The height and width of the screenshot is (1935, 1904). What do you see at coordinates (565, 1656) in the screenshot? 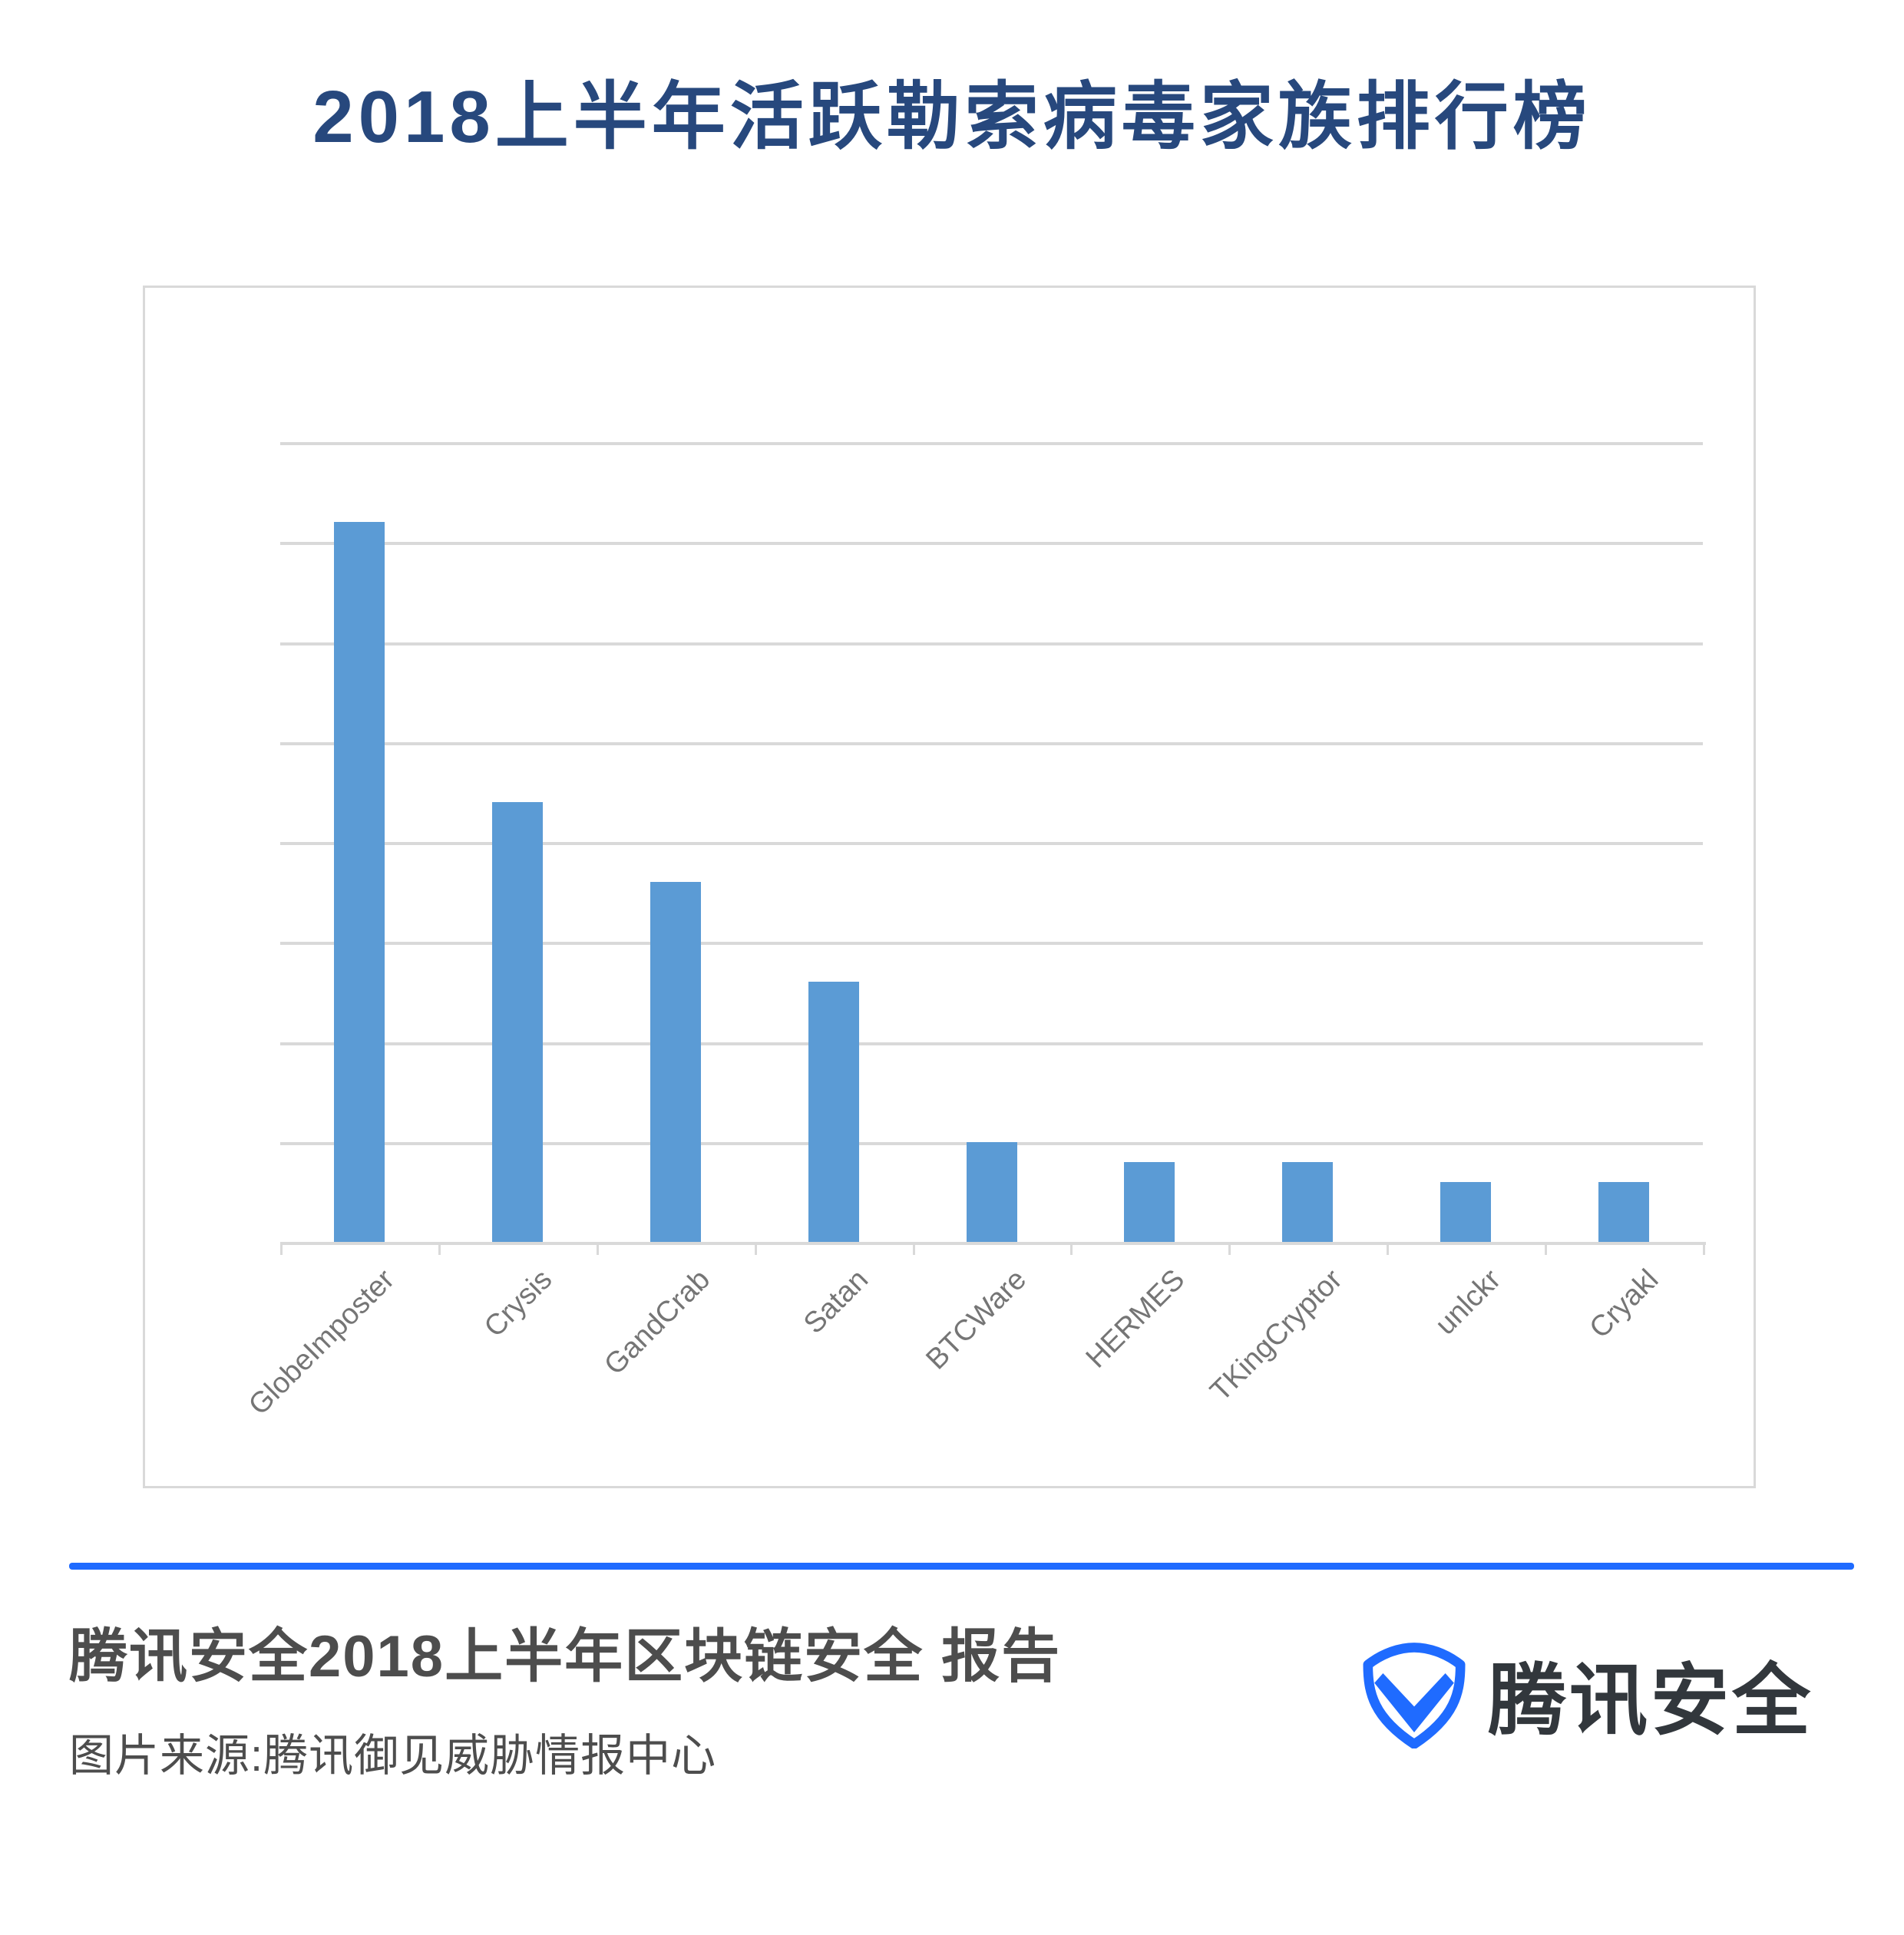
I see `report-title: 腾讯安全2018上半年区块链安全 报告` at bounding box center [565, 1656].